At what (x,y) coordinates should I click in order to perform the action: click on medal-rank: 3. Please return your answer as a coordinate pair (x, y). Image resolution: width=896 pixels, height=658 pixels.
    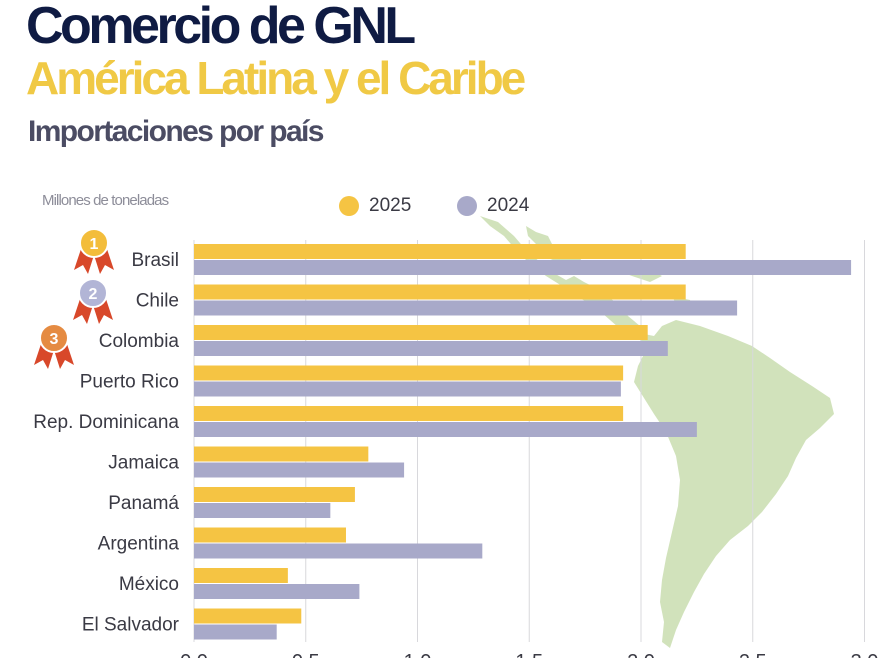
    Looking at the image, I should click on (54, 339).